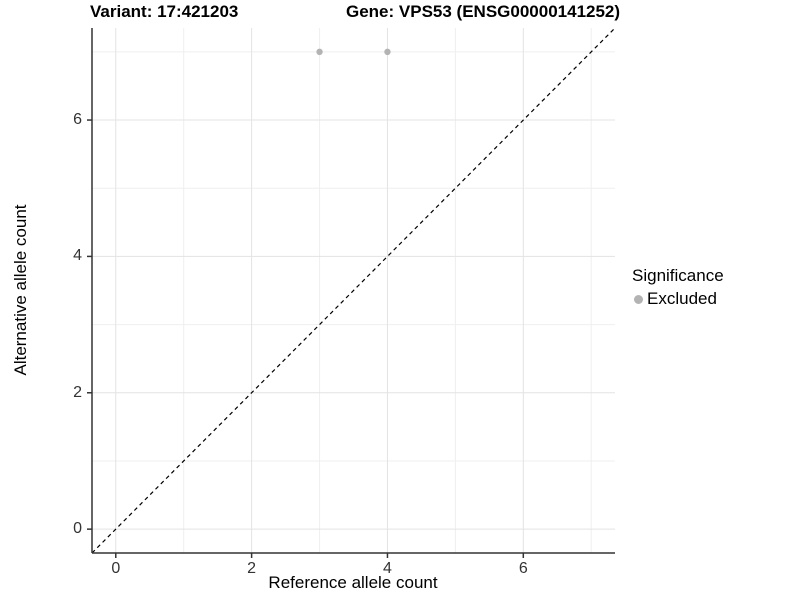  What do you see at coordinates (353, 582) in the screenshot?
I see `x-axis-title: Reference allele count` at bounding box center [353, 582].